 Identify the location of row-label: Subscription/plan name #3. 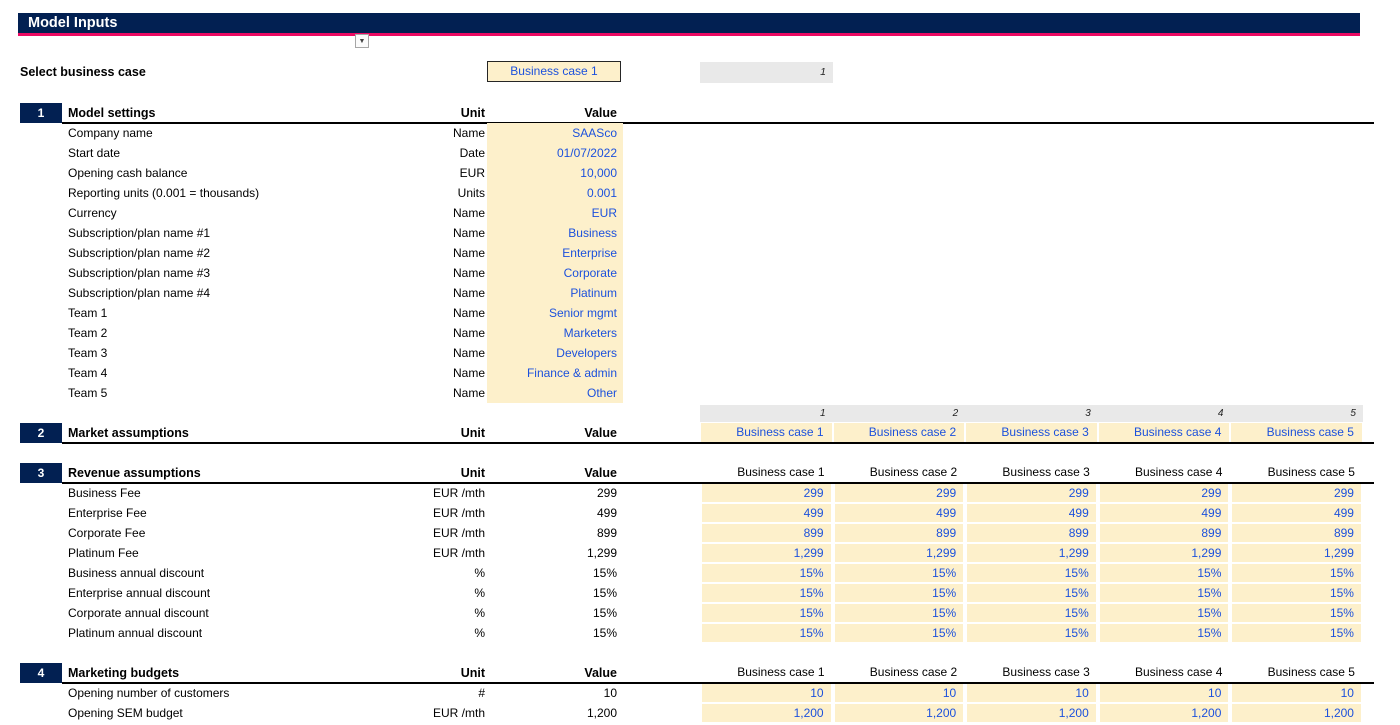
(139, 273).